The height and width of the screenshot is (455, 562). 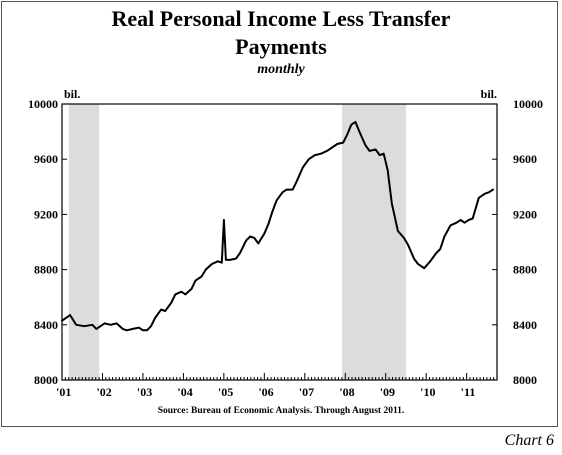 What do you see at coordinates (46, 214) in the screenshot?
I see `y-tick-label-left: 9200` at bounding box center [46, 214].